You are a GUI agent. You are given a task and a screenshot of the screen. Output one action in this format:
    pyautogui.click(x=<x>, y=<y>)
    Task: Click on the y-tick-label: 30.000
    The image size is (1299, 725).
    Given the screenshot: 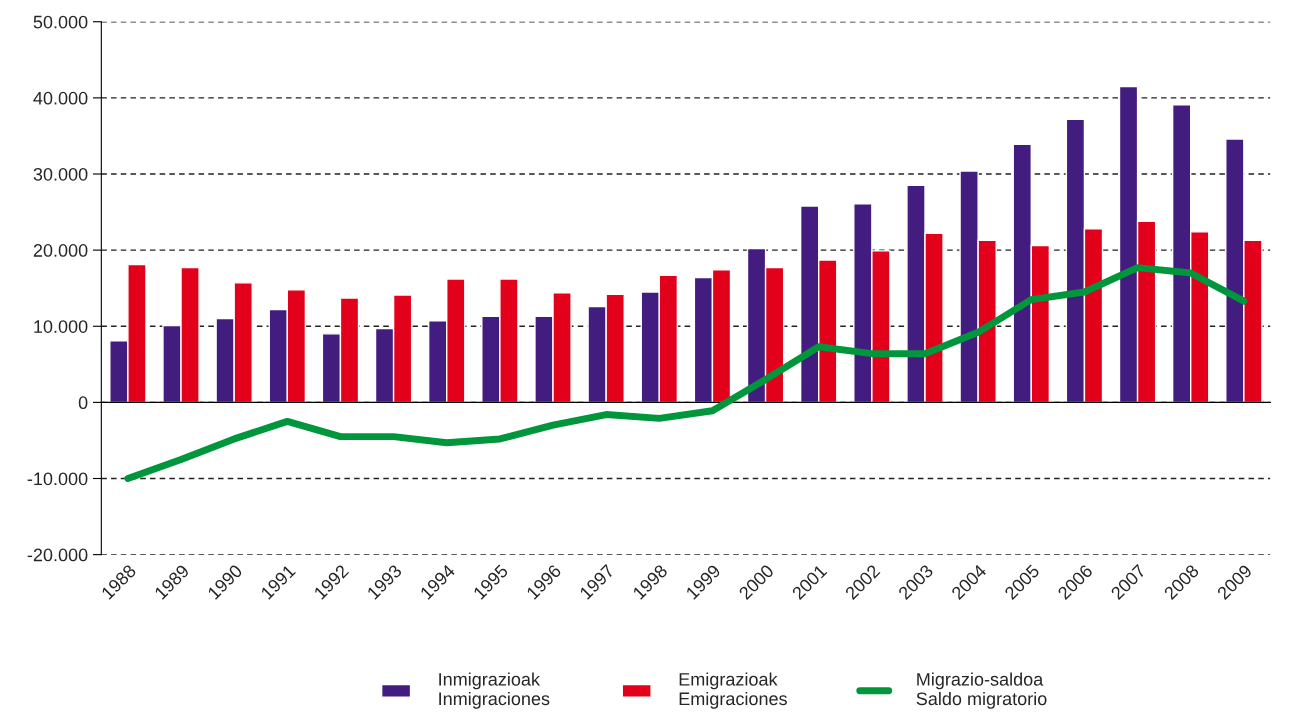 What is the action you would take?
    pyautogui.click(x=60, y=174)
    